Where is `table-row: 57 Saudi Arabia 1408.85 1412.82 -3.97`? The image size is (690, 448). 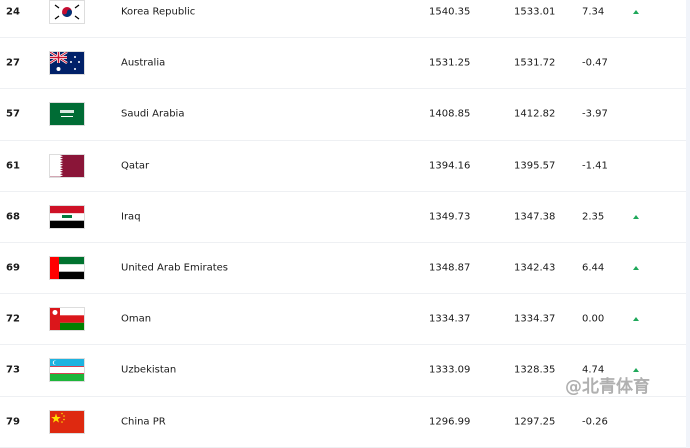
table-row: 57 Saudi Arabia 1408.85 1412.82 -3.97 is located at coordinates (343, 115).